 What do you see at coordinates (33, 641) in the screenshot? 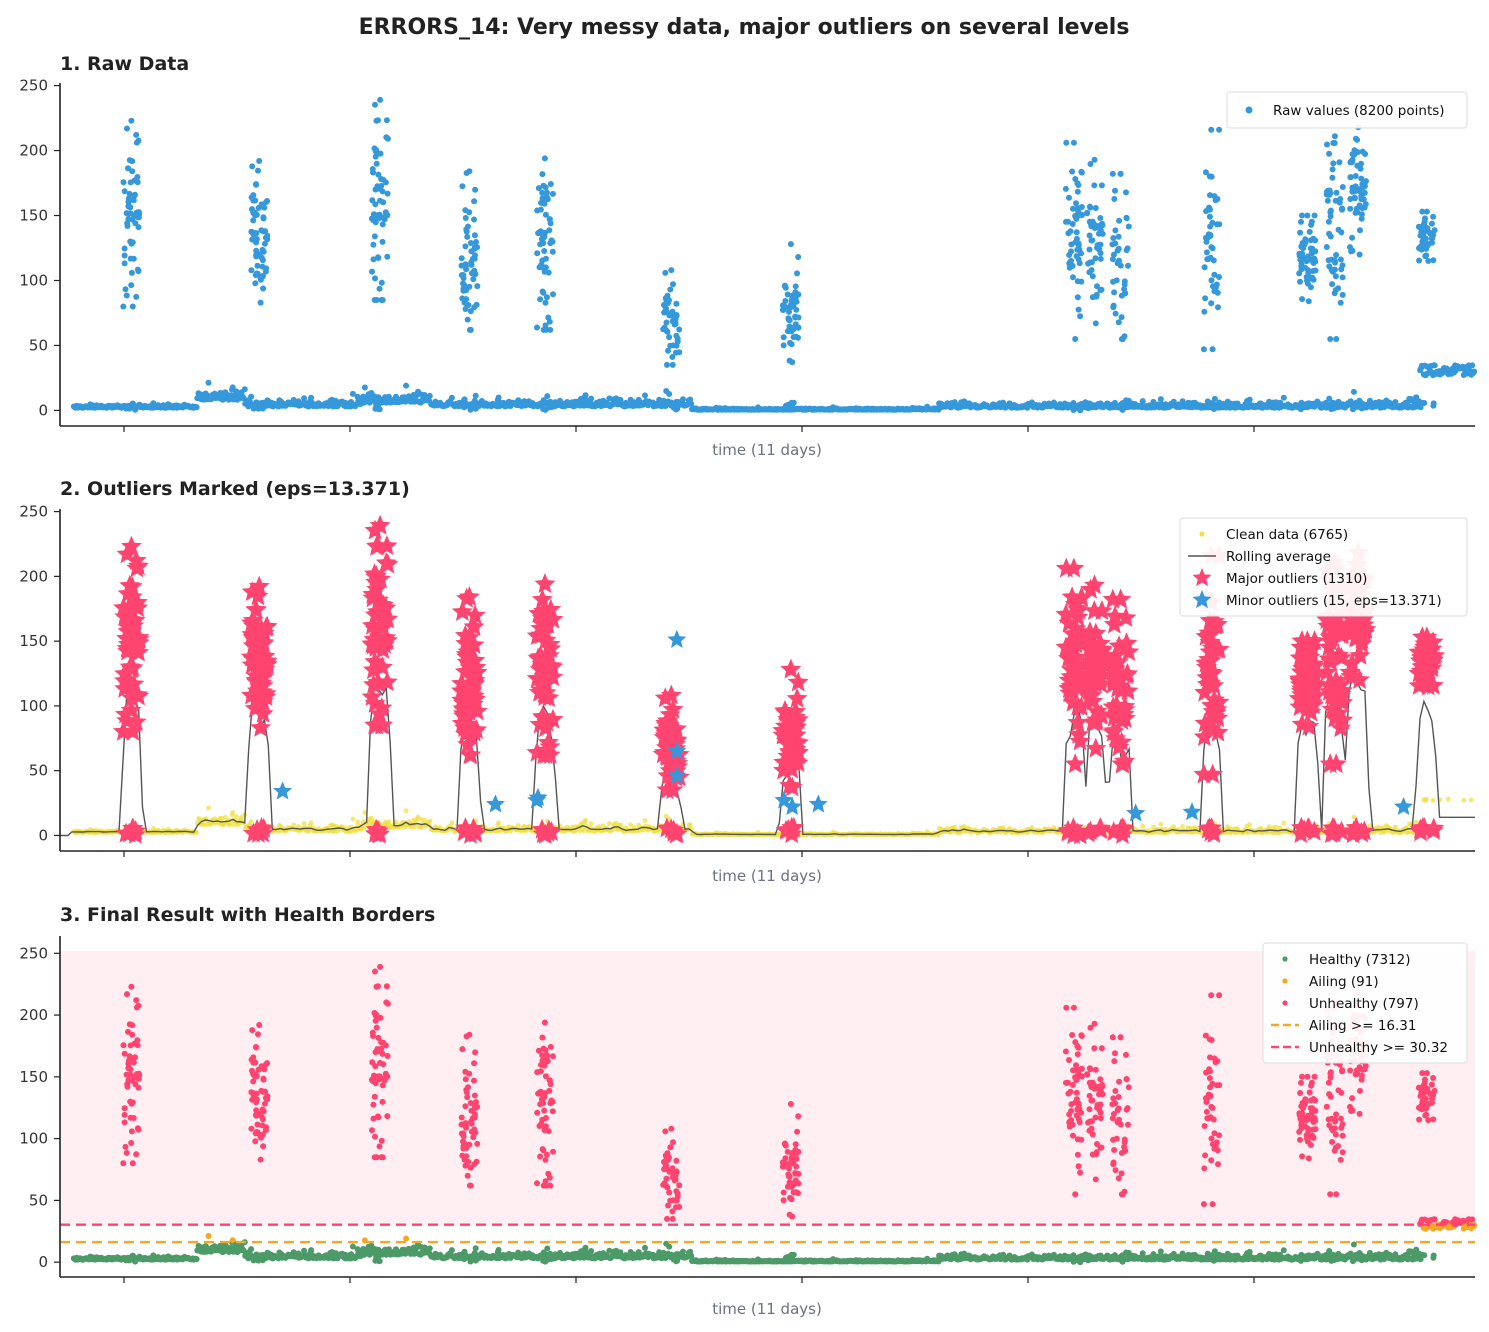
I see `outliers-y-tick-label: 150` at bounding box center [33, 641].